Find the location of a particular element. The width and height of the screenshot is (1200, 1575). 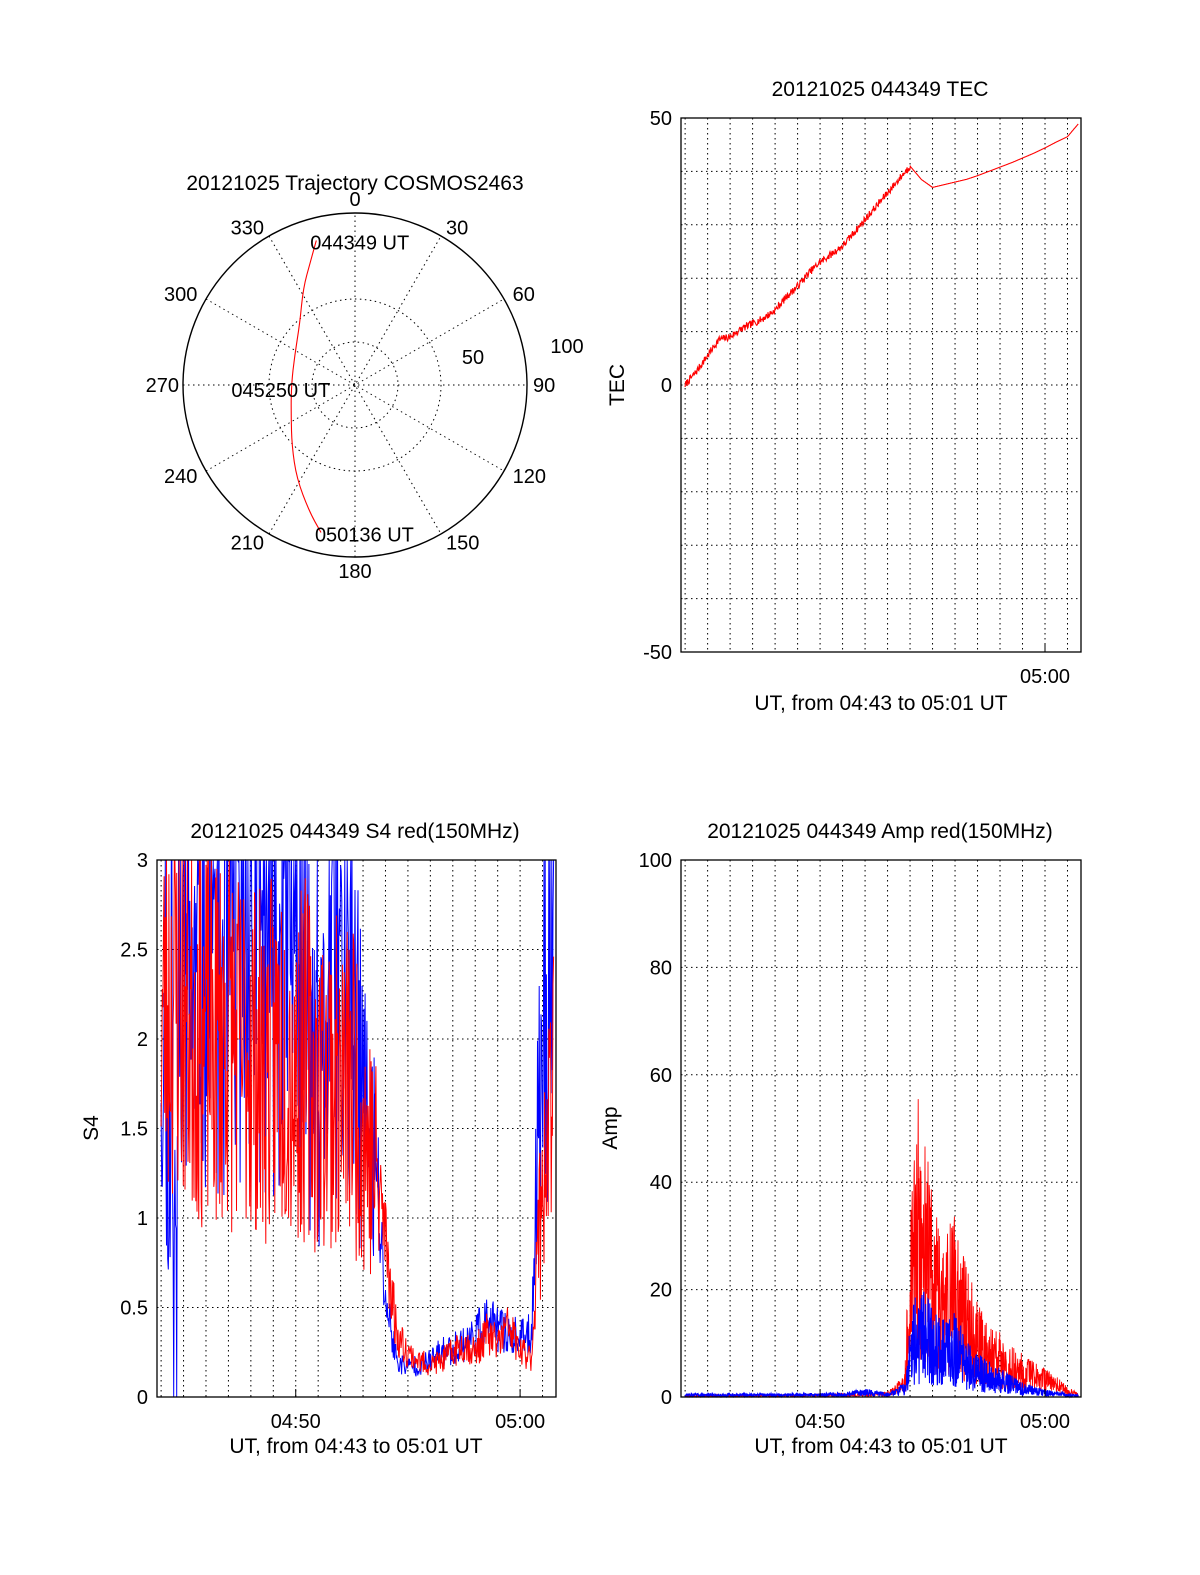

polar-angle-label: 210 is located at coordinates (247, 544).